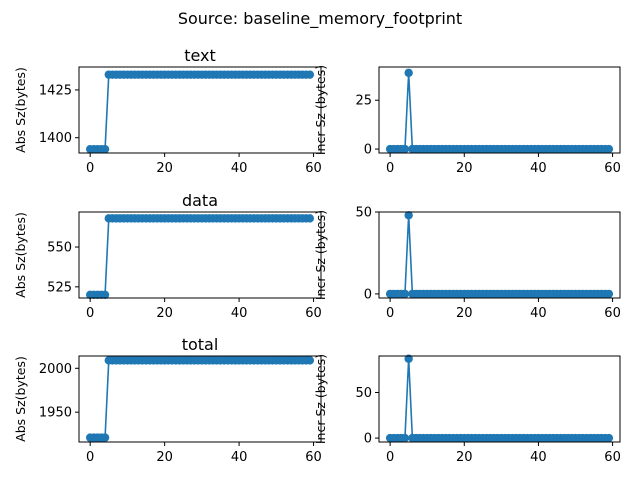 Image resolution: width=640 pixels, height=480 pixels. I want to click on figure-title: Source: baseline_memory_footprint, so click(320, 19).